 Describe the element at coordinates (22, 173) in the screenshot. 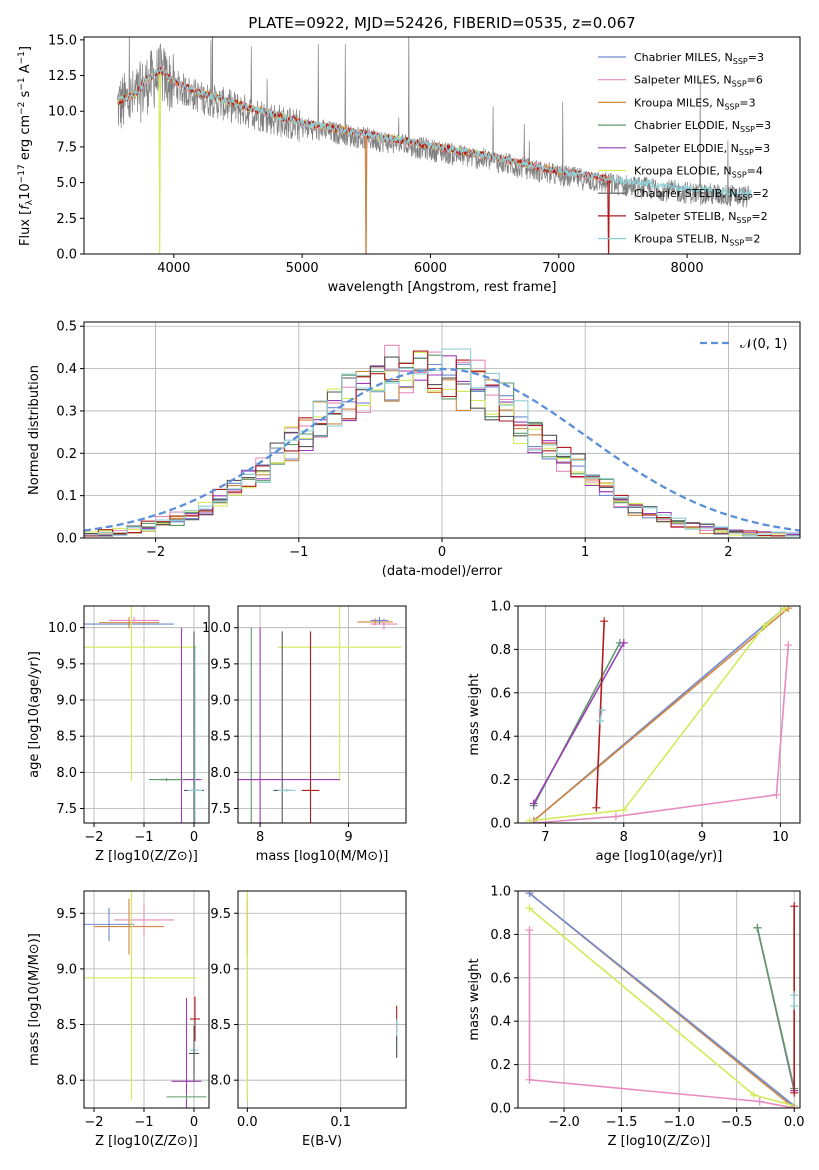

I see `y-axis-label-part: −17` at that location.